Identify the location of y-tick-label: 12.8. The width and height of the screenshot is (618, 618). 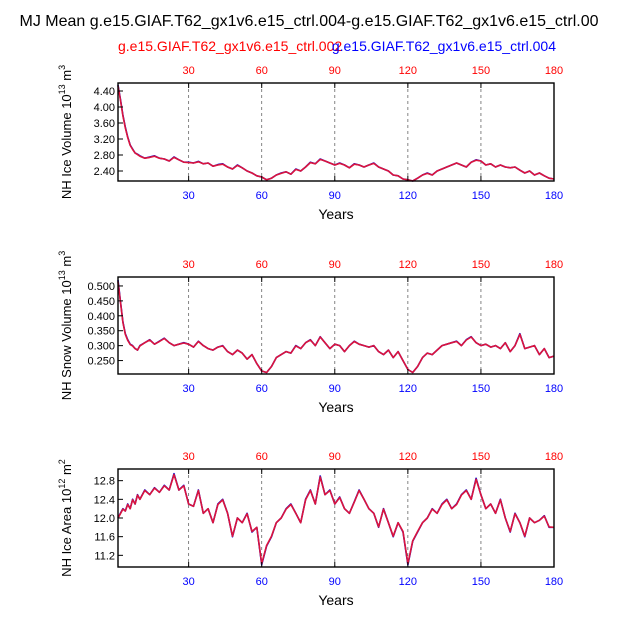
(104, 482).